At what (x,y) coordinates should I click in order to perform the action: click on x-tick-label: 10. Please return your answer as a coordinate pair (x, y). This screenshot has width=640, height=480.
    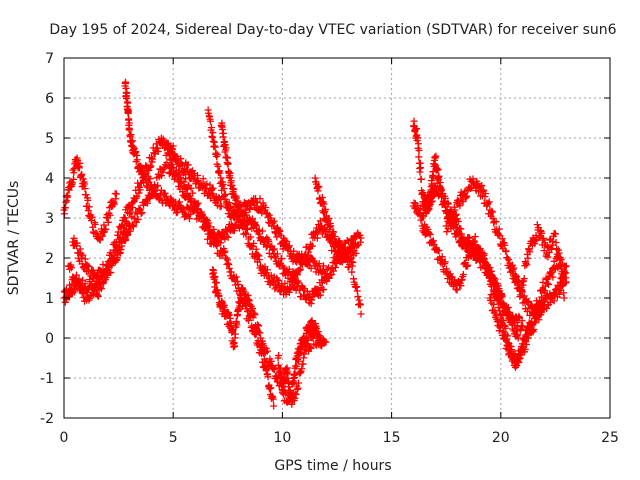
    Looking at the image, I should click on (282, 438).